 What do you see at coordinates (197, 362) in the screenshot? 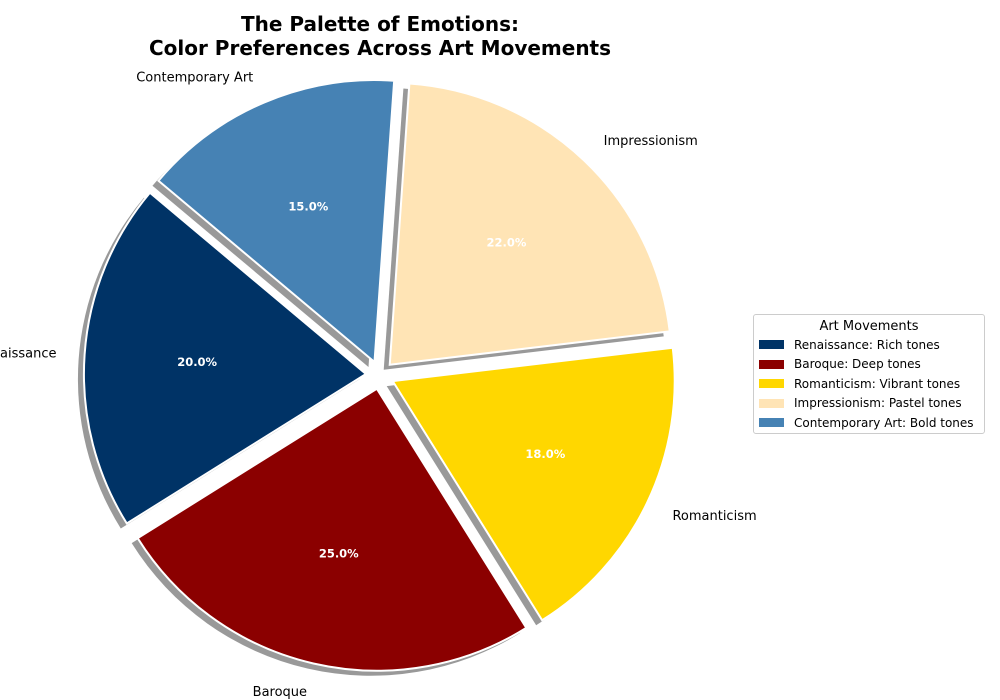
I see `wedge-percent-label: 20.0%` at bounding box center [197, 362].